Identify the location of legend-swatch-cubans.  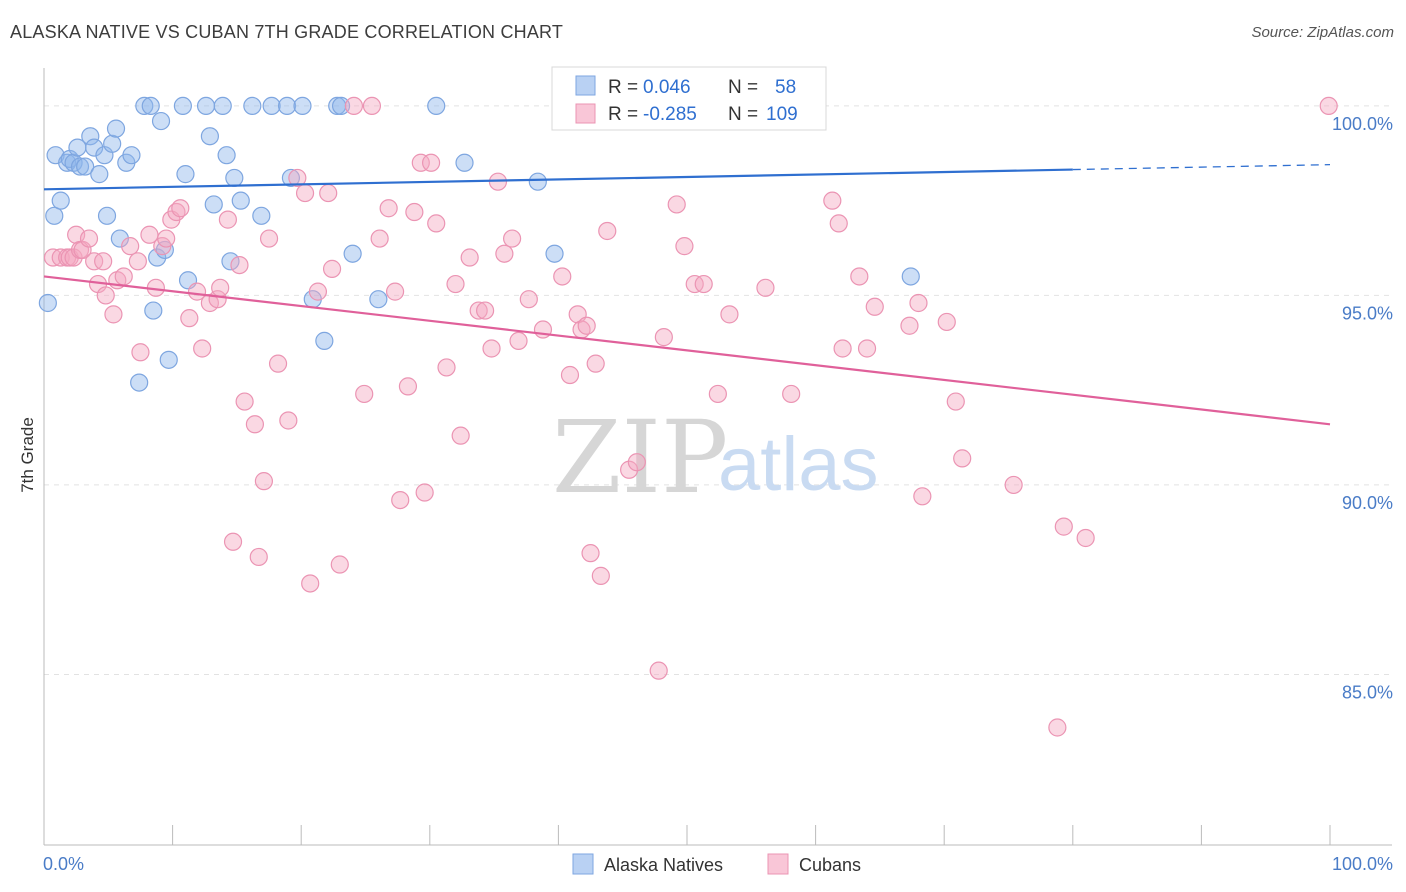
(778, 864).